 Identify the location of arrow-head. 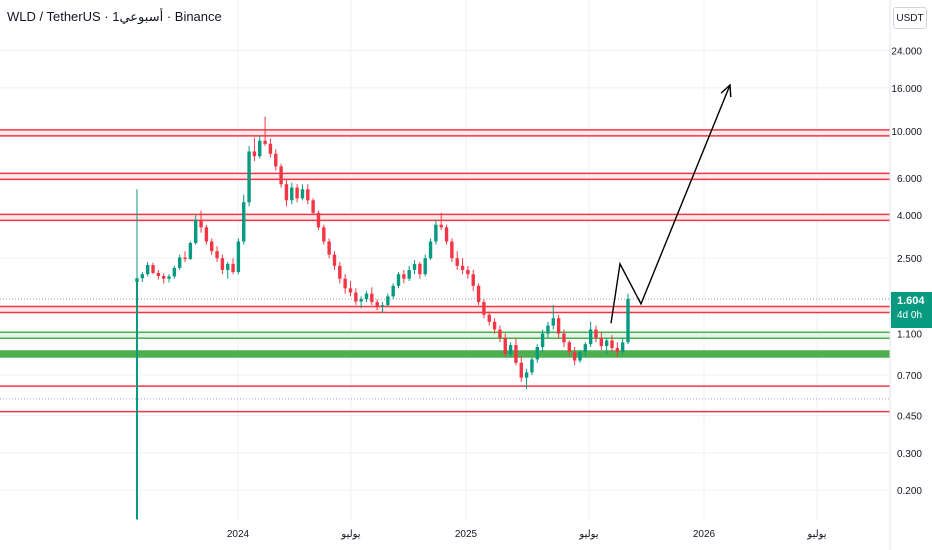
(726, 90).